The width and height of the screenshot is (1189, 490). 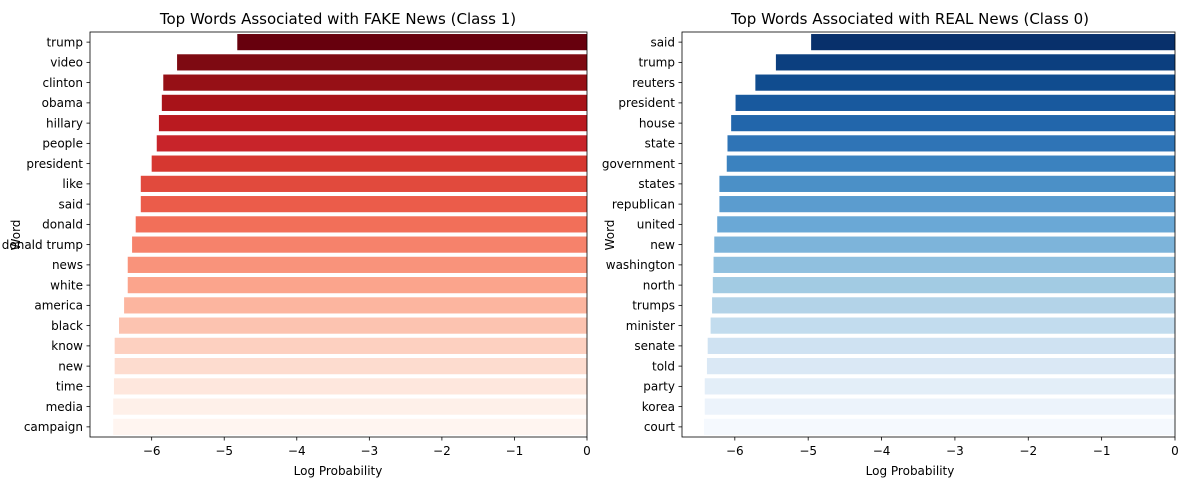 I want to click on fake-chart-xticks: −6 −5 −4 −3 −2 −1 0, so click(x=367, y=447).